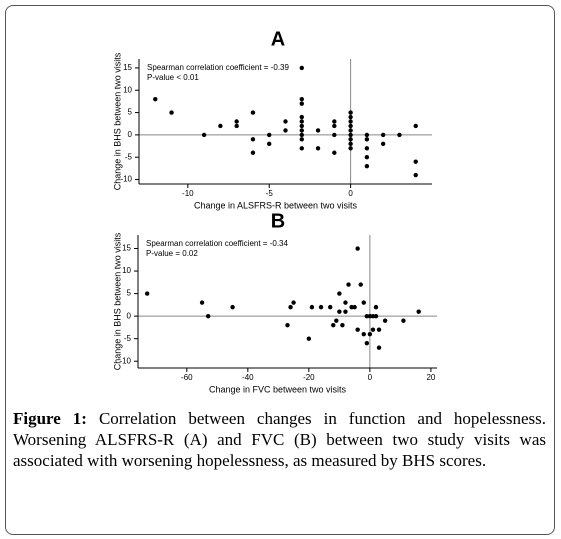 The width and height of the screenshot is (561, 539). I want to click on annotation: P-value = 0.02, so click(172, 253).